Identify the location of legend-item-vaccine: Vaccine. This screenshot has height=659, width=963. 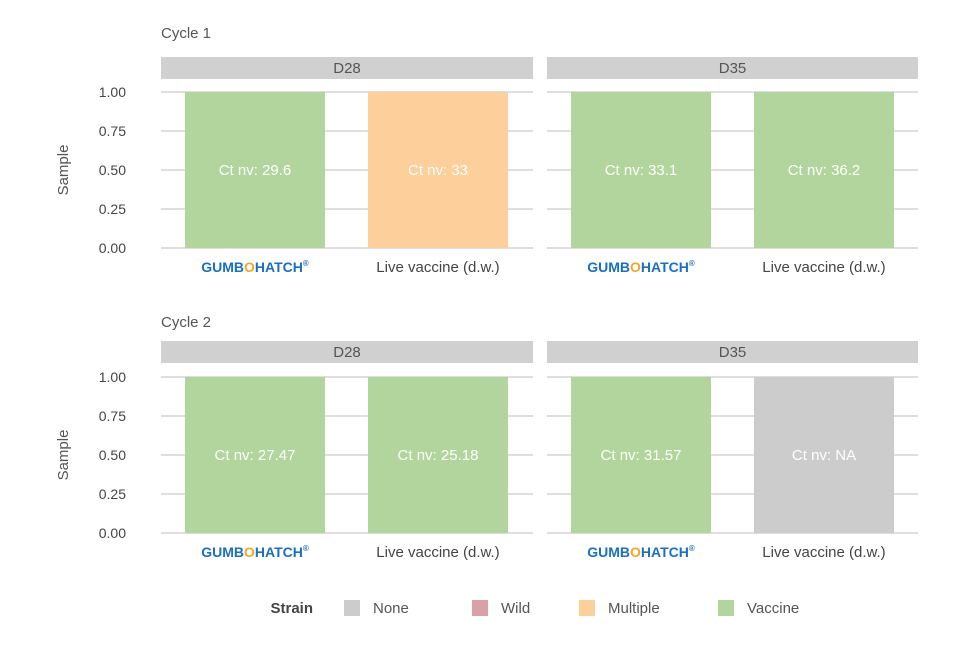
(758, 608).